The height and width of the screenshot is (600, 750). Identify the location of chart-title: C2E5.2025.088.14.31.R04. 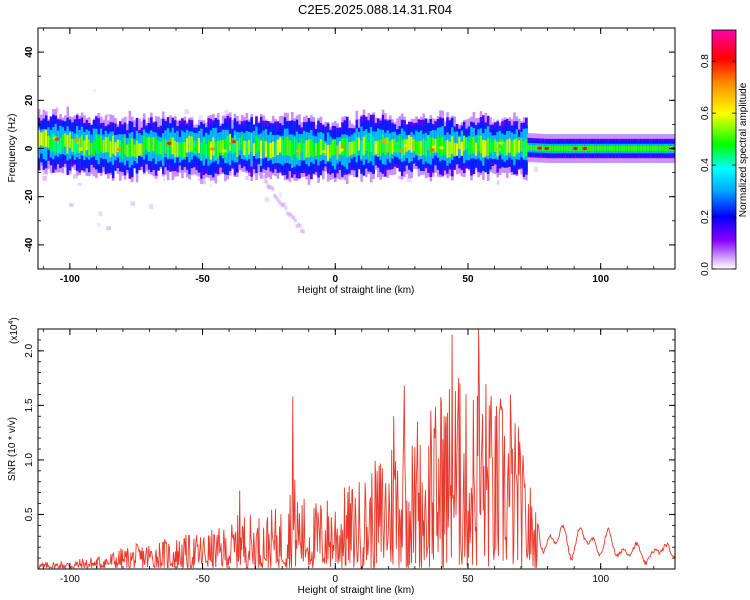
(375, 9).